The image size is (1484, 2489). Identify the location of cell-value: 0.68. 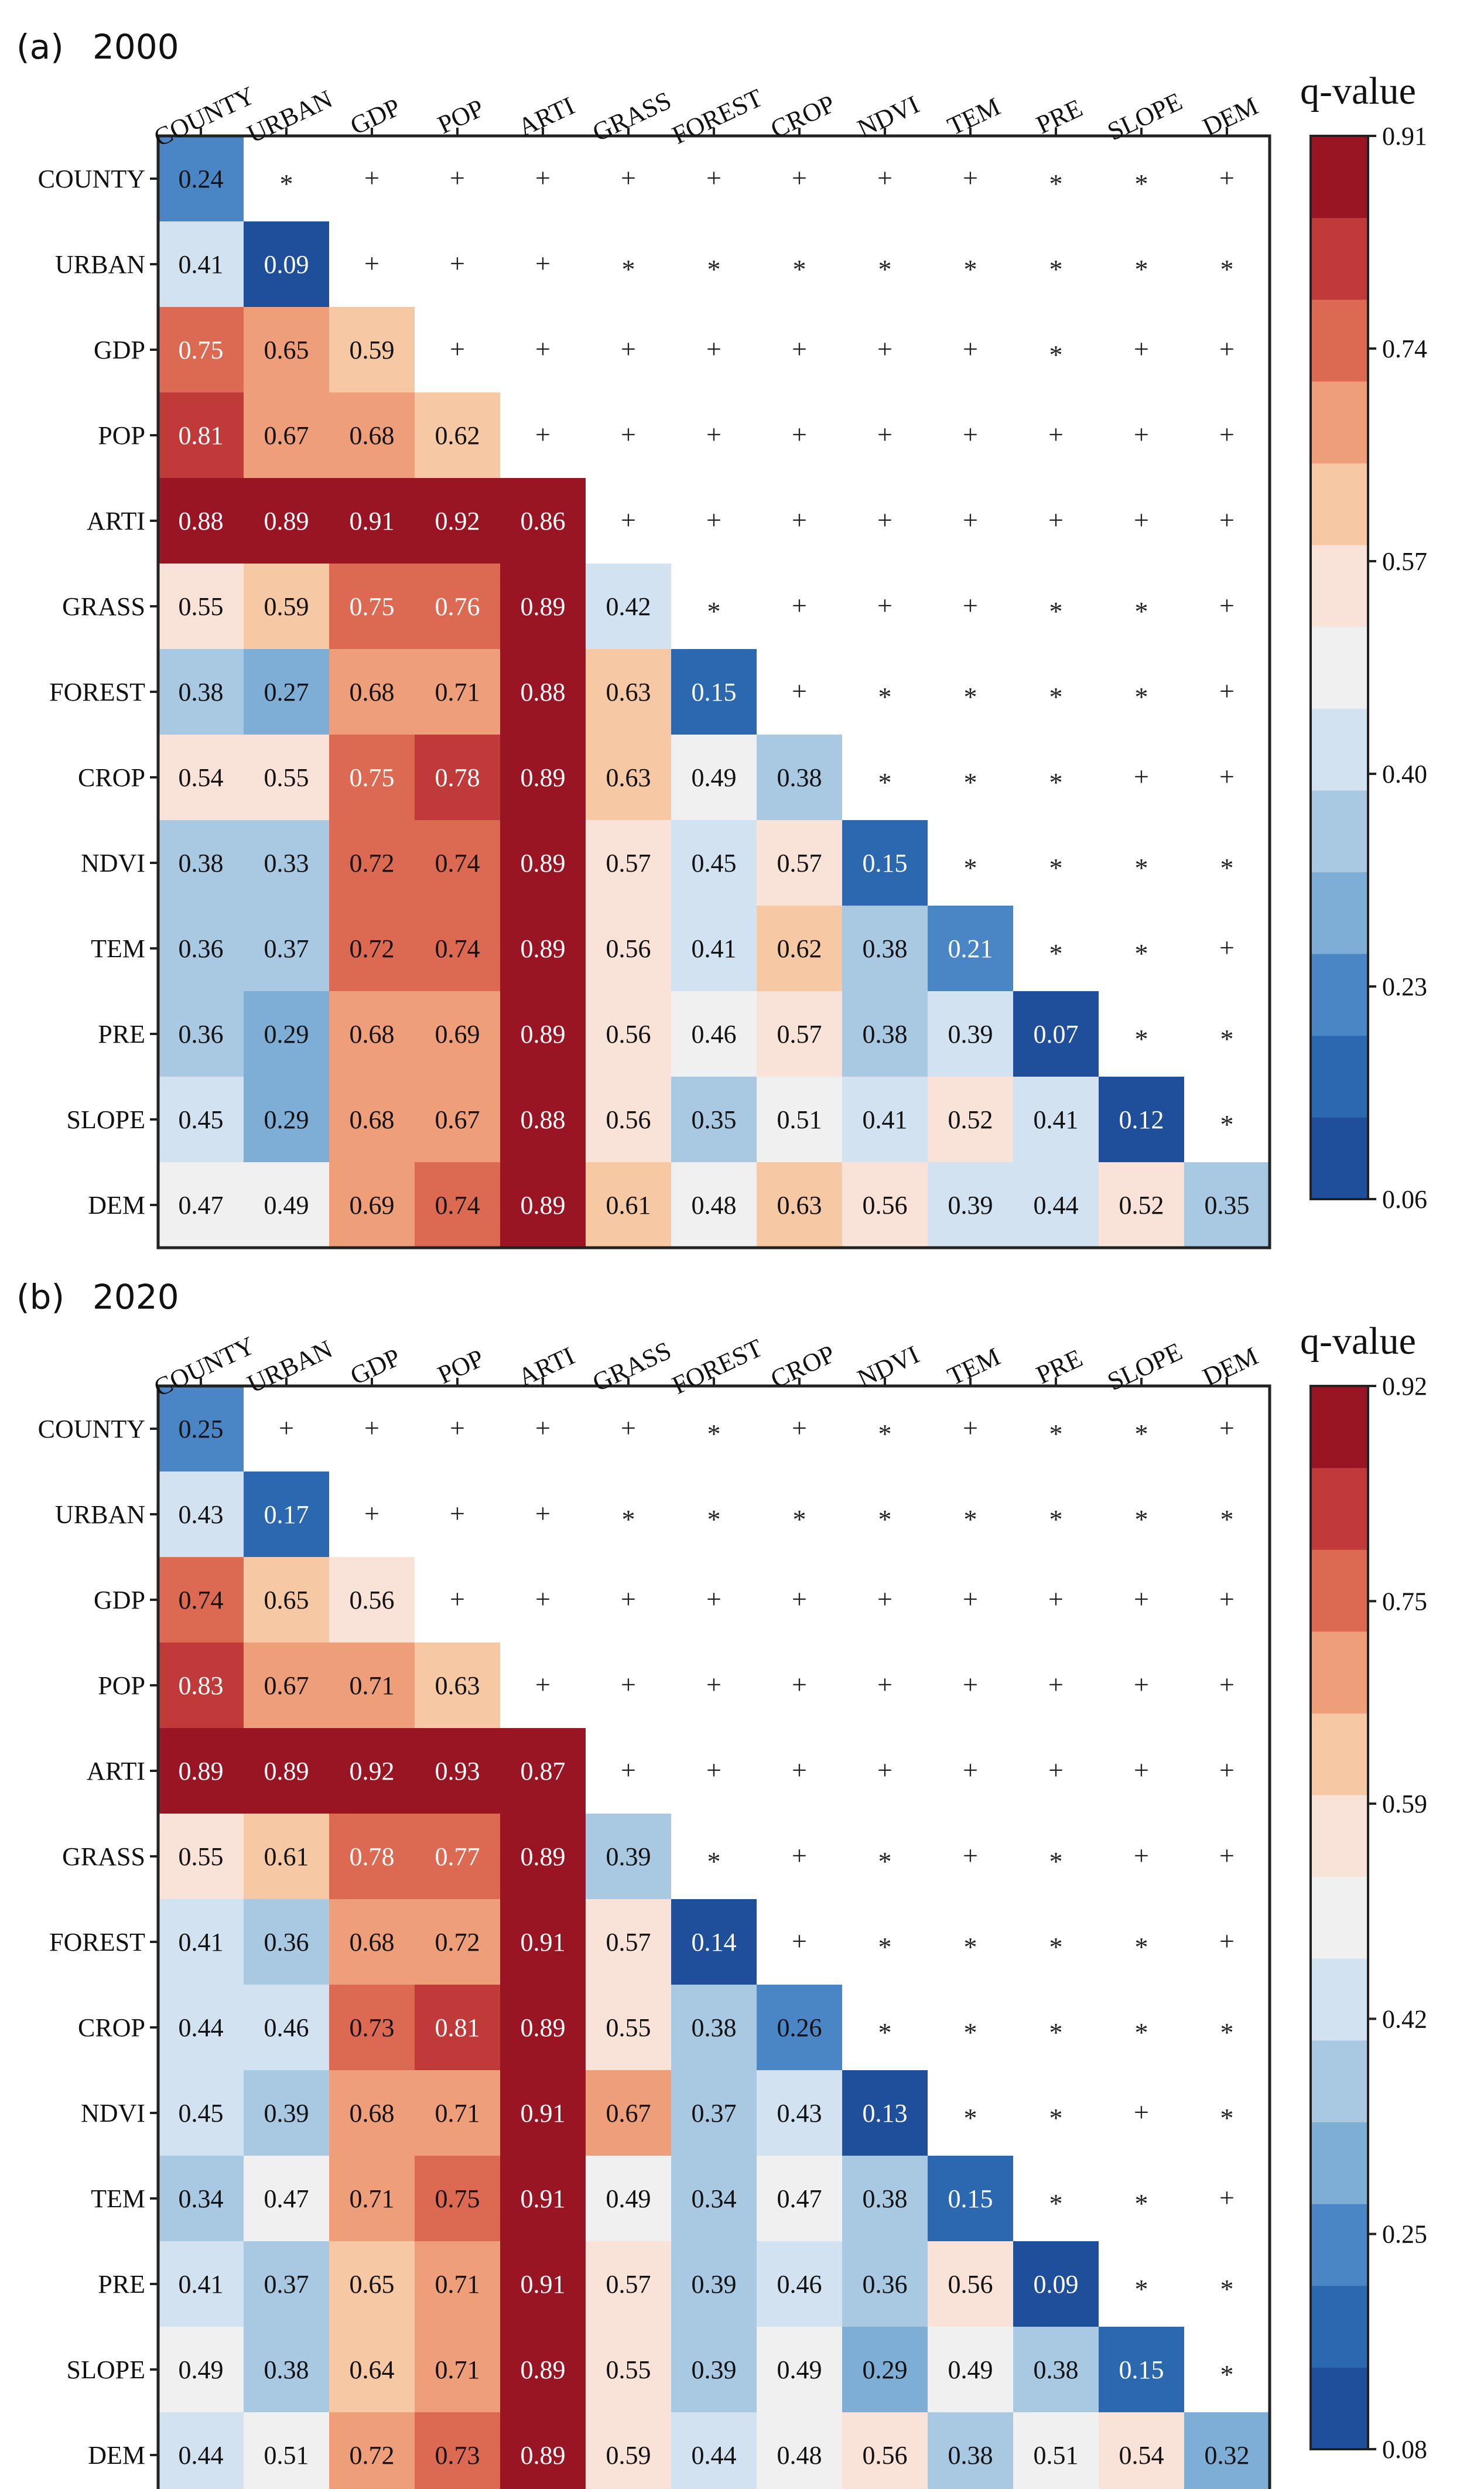
(372, 1034).